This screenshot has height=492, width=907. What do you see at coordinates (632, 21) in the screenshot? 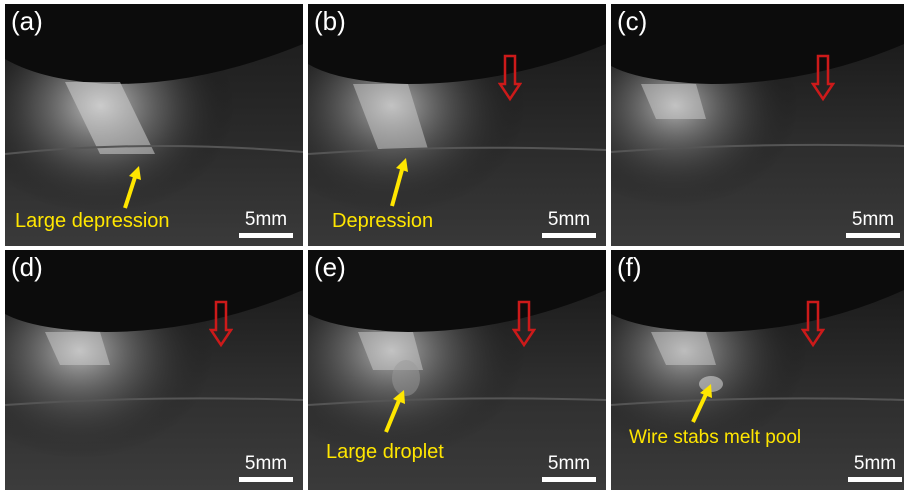
I see `panel-label: (c)` at bounding box center [632, 21].